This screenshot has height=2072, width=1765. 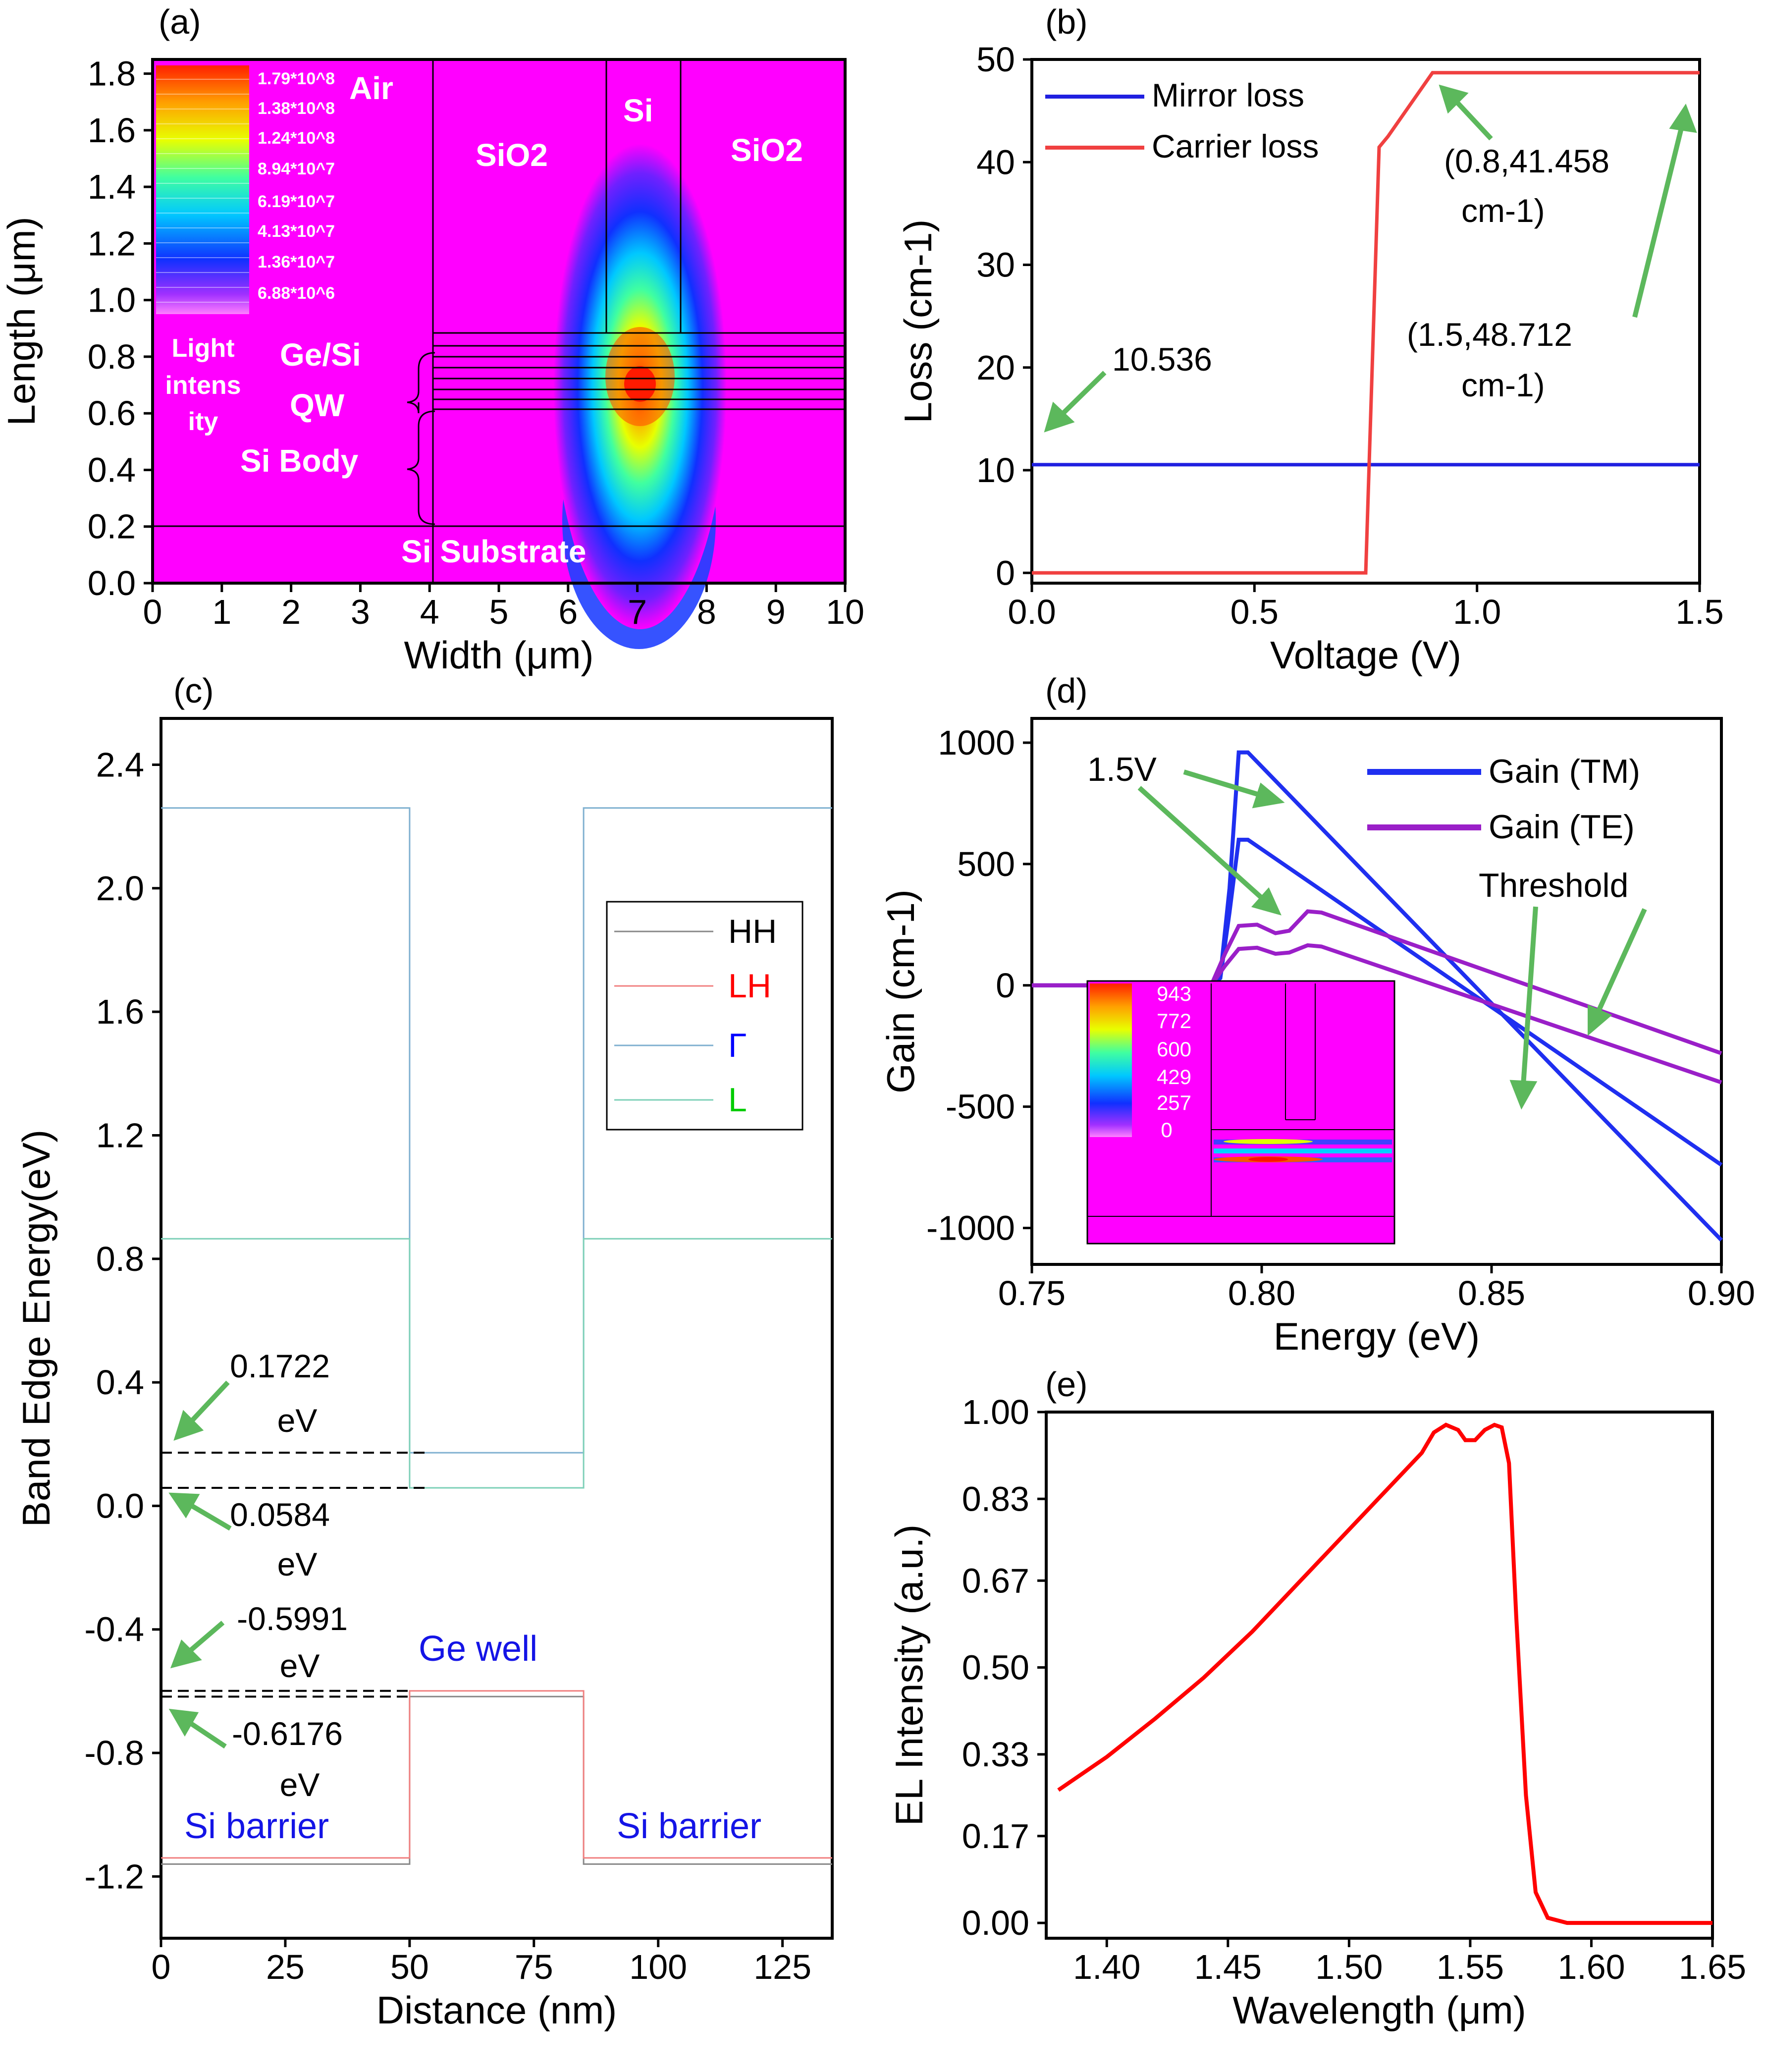 I want to click on panel-a-region-air: Air, so click(x=371, y=88).